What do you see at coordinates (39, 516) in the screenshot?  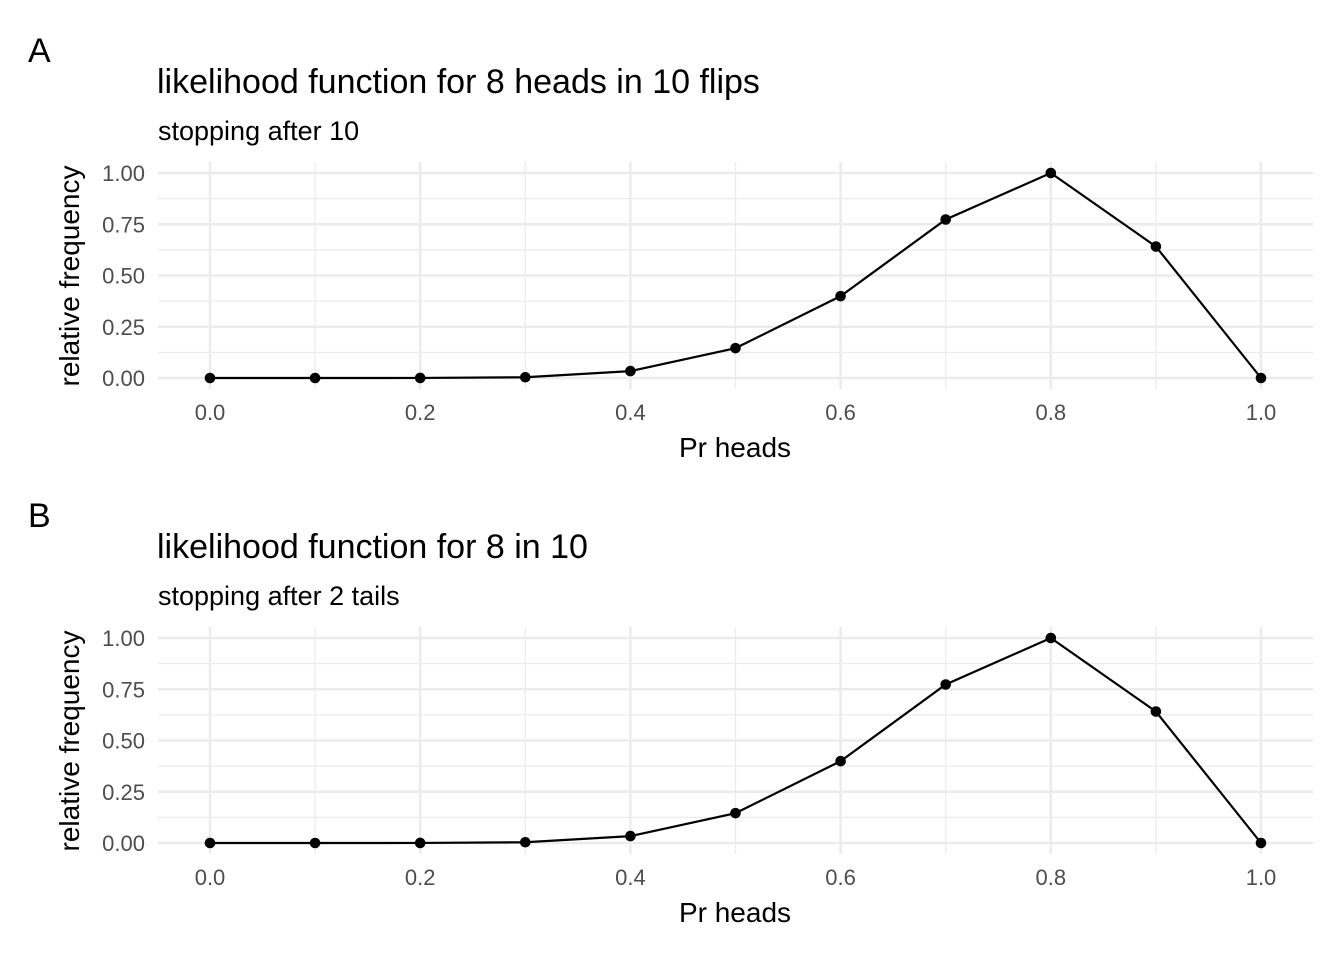 I see `panel-label-b: B` at bounding box center [39, 516].